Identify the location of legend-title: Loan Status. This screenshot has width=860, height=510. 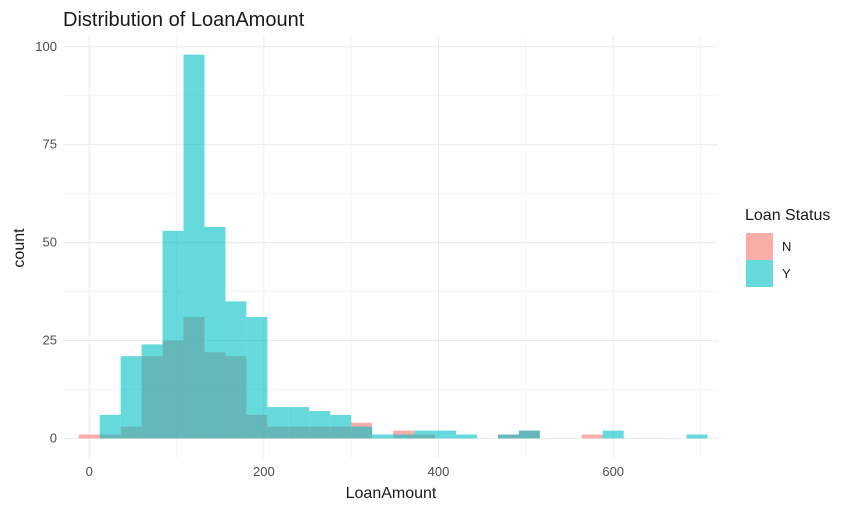
(787, 215).